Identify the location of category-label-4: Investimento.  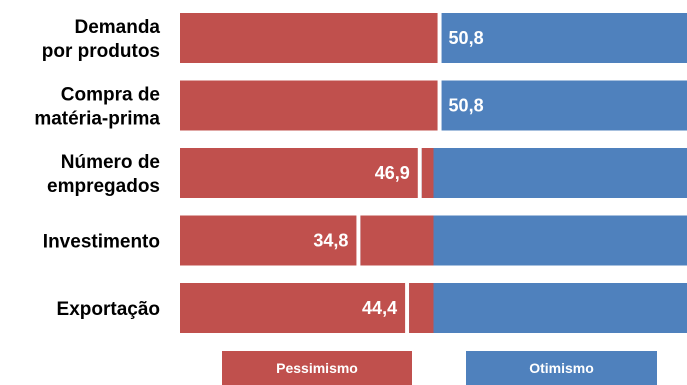
(101, 242).